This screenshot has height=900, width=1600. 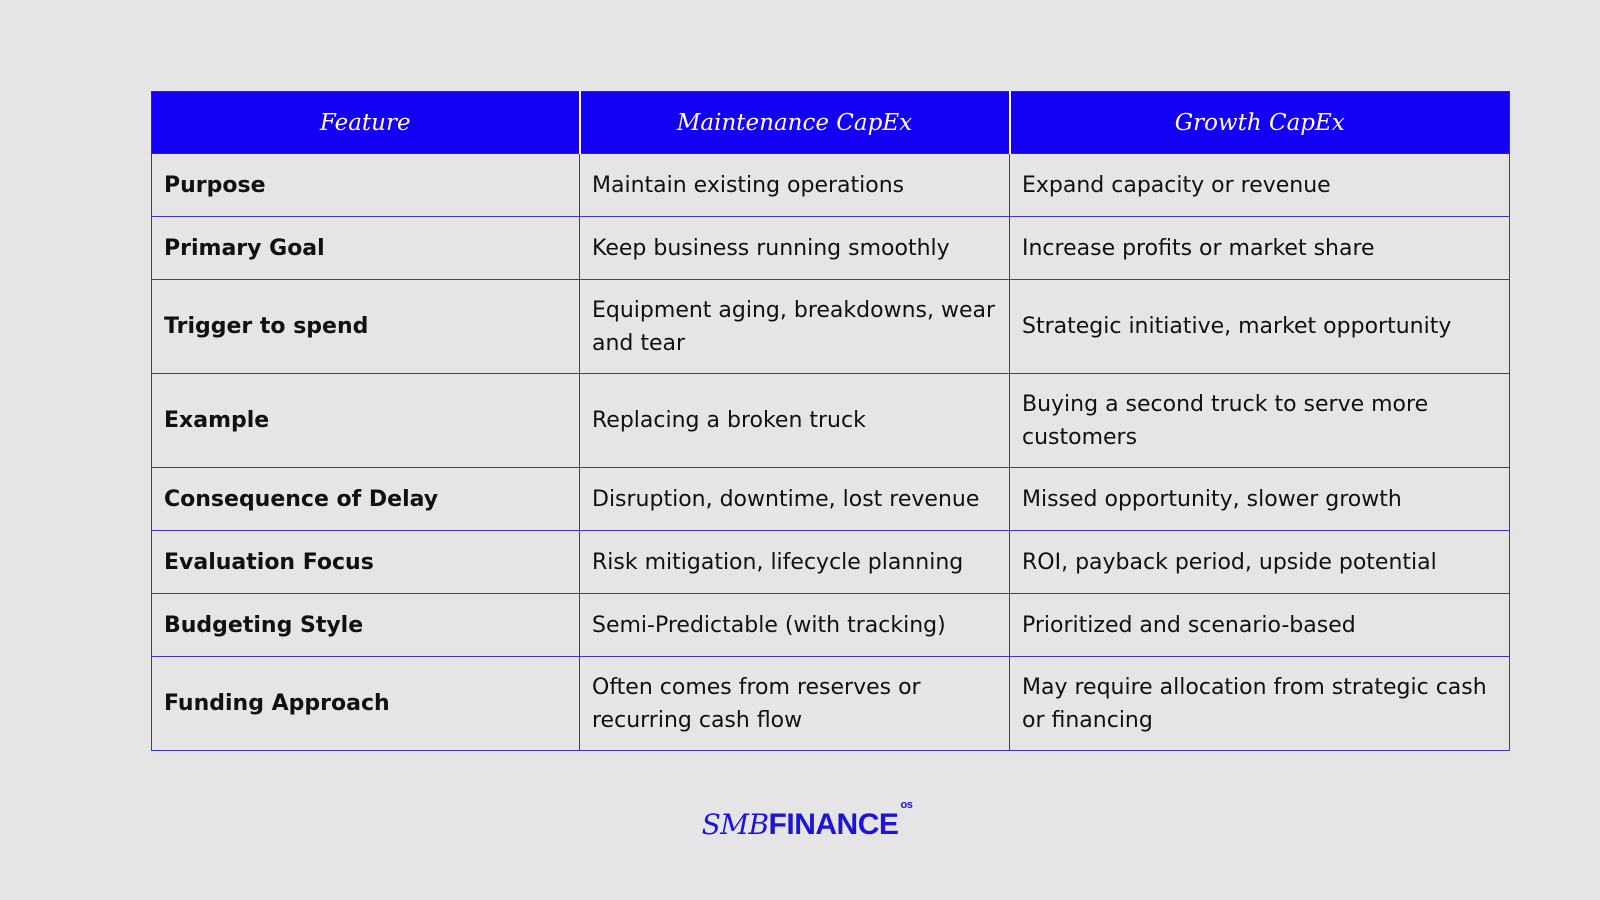 What do you see at coordinates (795, 122) in the screenshot?
I see `header-maintenance-capex: Maintenance CapEx` at bounding box center [795, 122].